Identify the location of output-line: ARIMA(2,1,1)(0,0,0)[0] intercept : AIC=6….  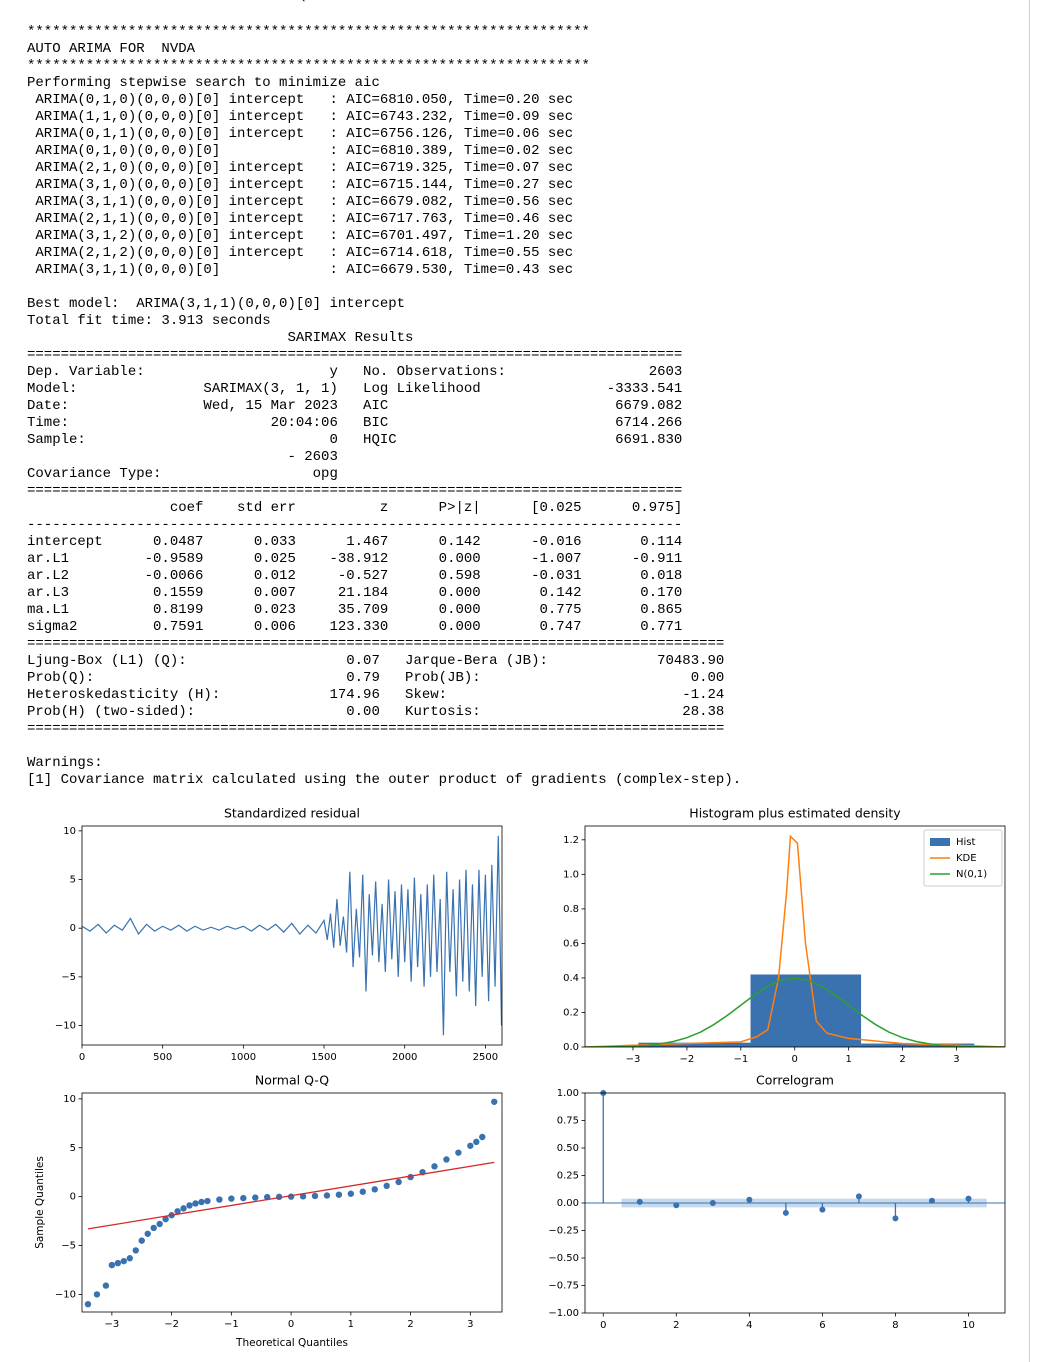
(300, 219).